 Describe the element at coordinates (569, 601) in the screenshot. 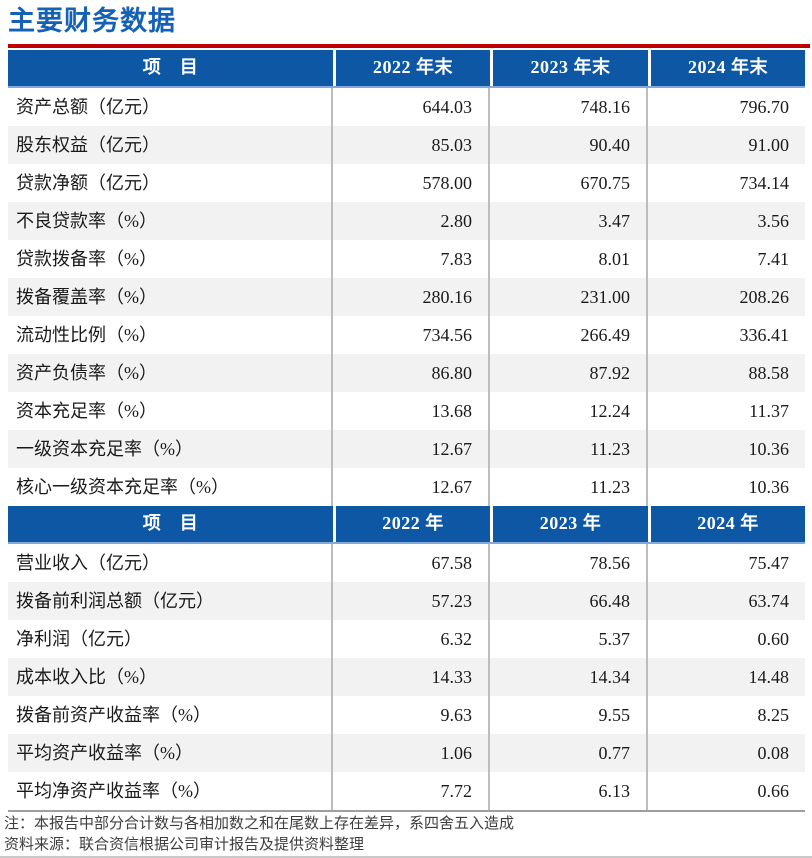

I see `row-value-2023: 66.48` at that location.